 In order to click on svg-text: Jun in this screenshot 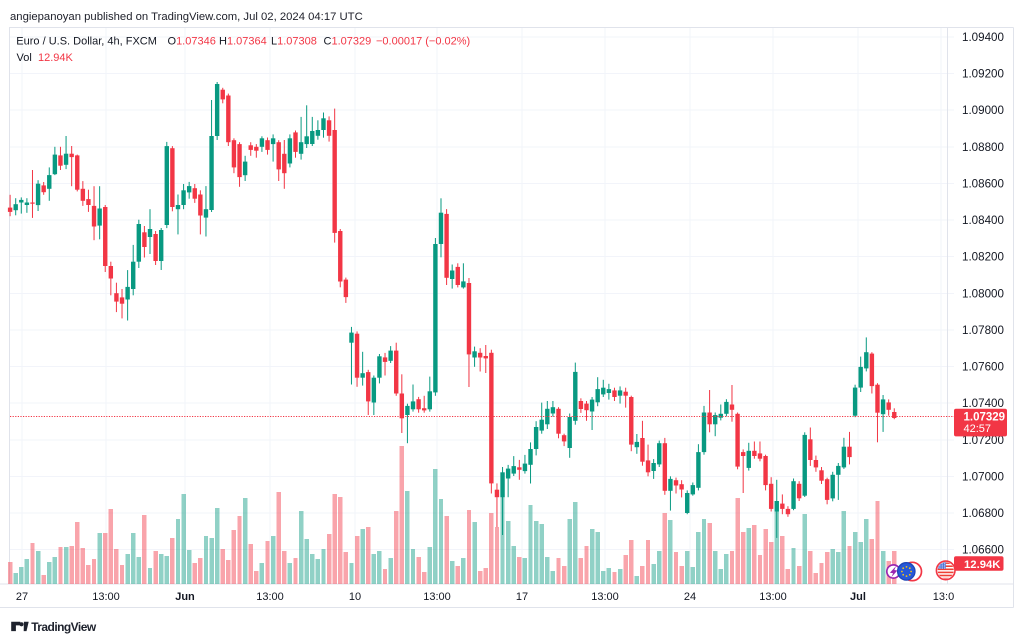, I will do `click(185, 597)`.